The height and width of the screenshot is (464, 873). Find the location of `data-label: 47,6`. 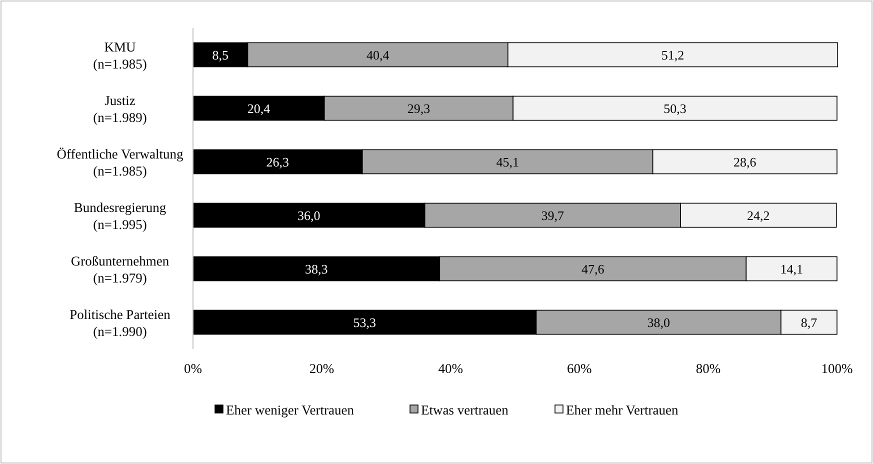

data-label: 47,6 is located at coordinates (593, 268).